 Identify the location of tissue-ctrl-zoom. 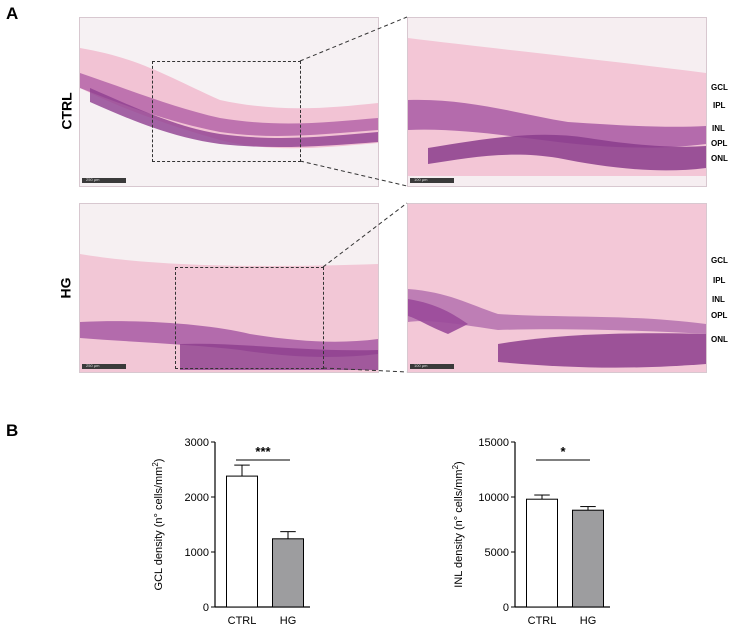
(557, 102).